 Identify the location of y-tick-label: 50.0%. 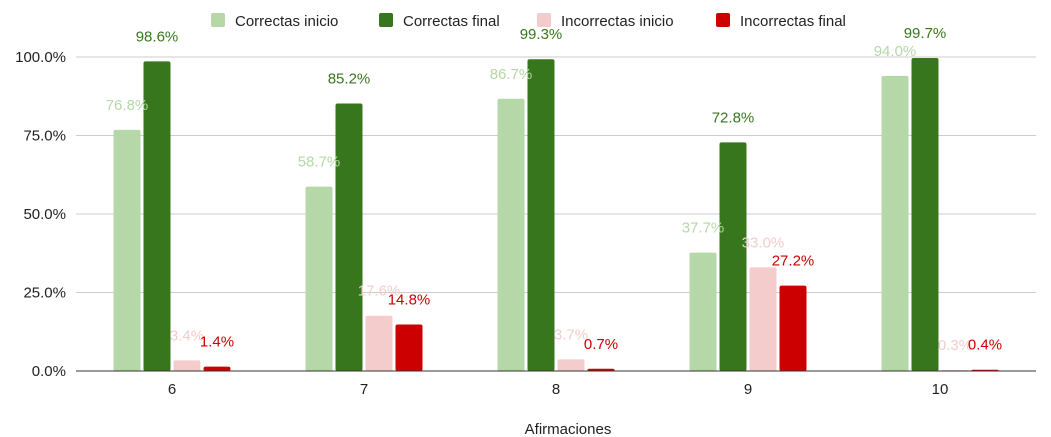
(44, 214).